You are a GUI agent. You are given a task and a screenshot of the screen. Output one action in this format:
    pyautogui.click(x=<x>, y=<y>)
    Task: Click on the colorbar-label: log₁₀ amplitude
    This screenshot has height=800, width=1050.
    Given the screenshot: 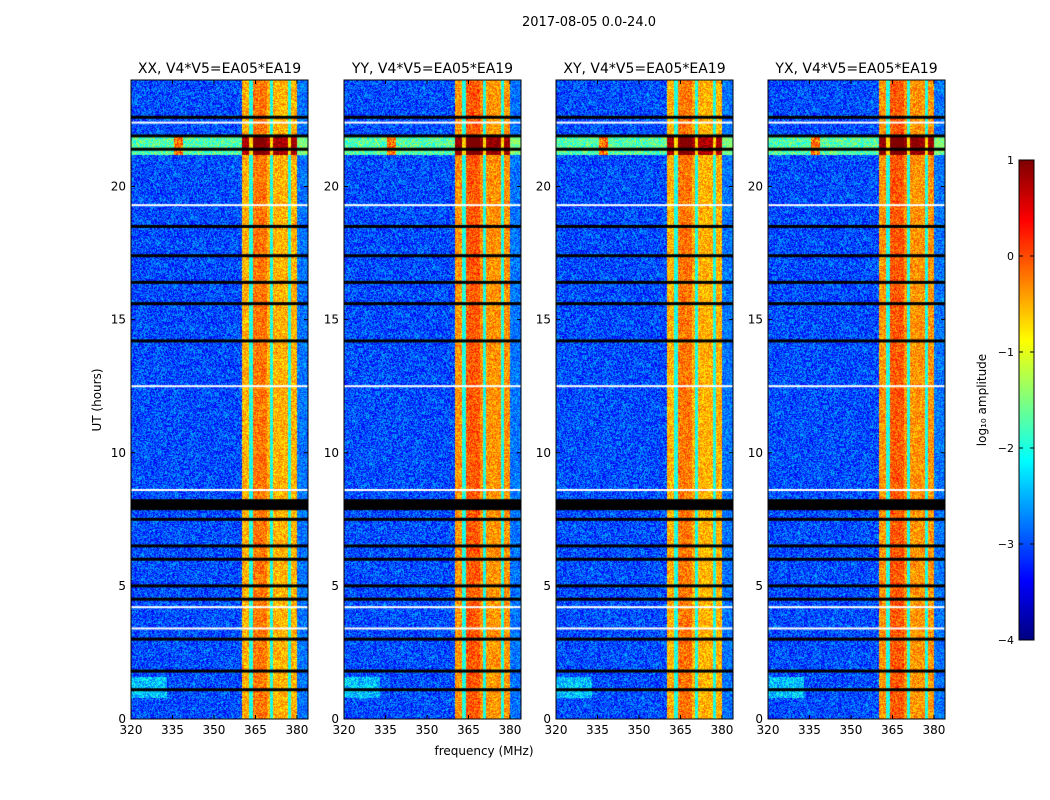 What is the action you would take?
    pyautogui.click(x=982, y=400)
    